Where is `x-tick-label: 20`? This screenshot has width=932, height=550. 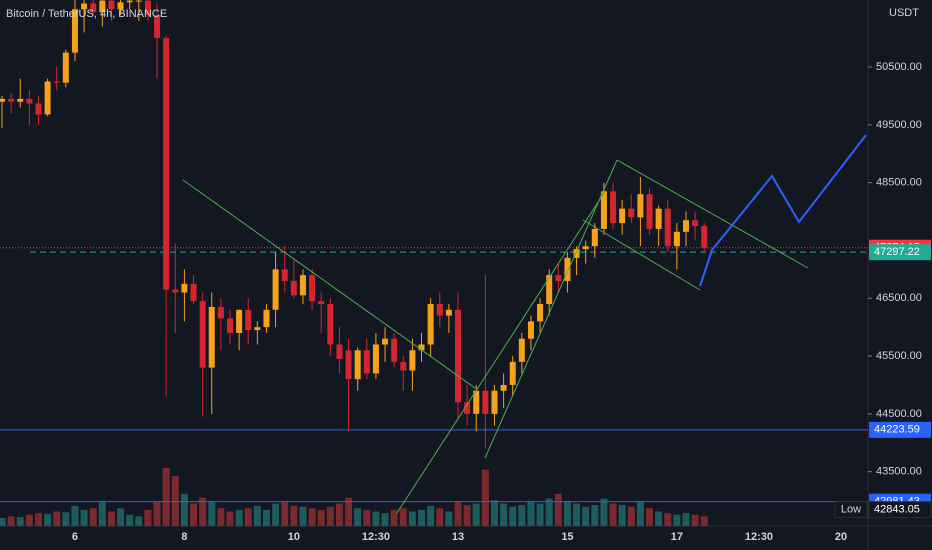 x-tick-label: 20 is located at coordinates (841, 537).